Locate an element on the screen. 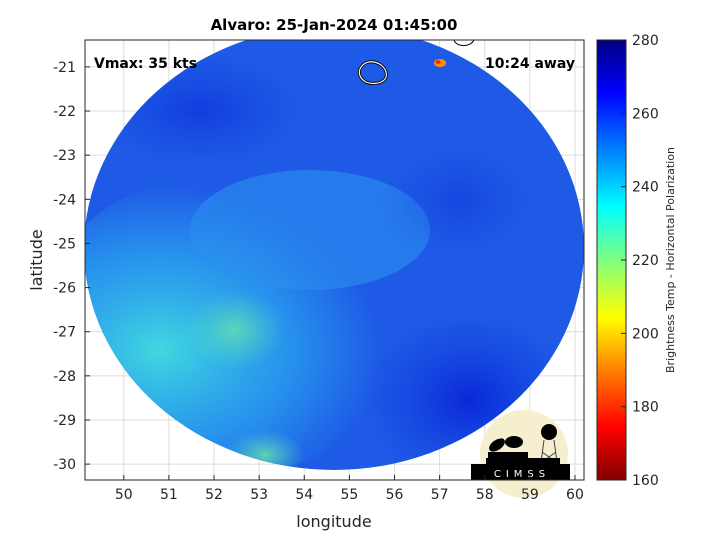 This screenshot has width=720, height=544. plot-title: Alvaro: 25-Jan-2024 01:45:00 is located at coordinates (334, 25).